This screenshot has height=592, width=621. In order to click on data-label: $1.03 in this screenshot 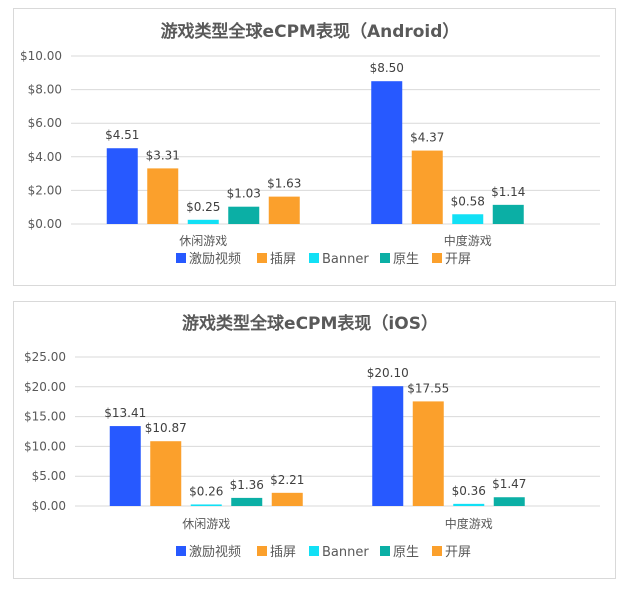, I will do `click(244, 194)`.